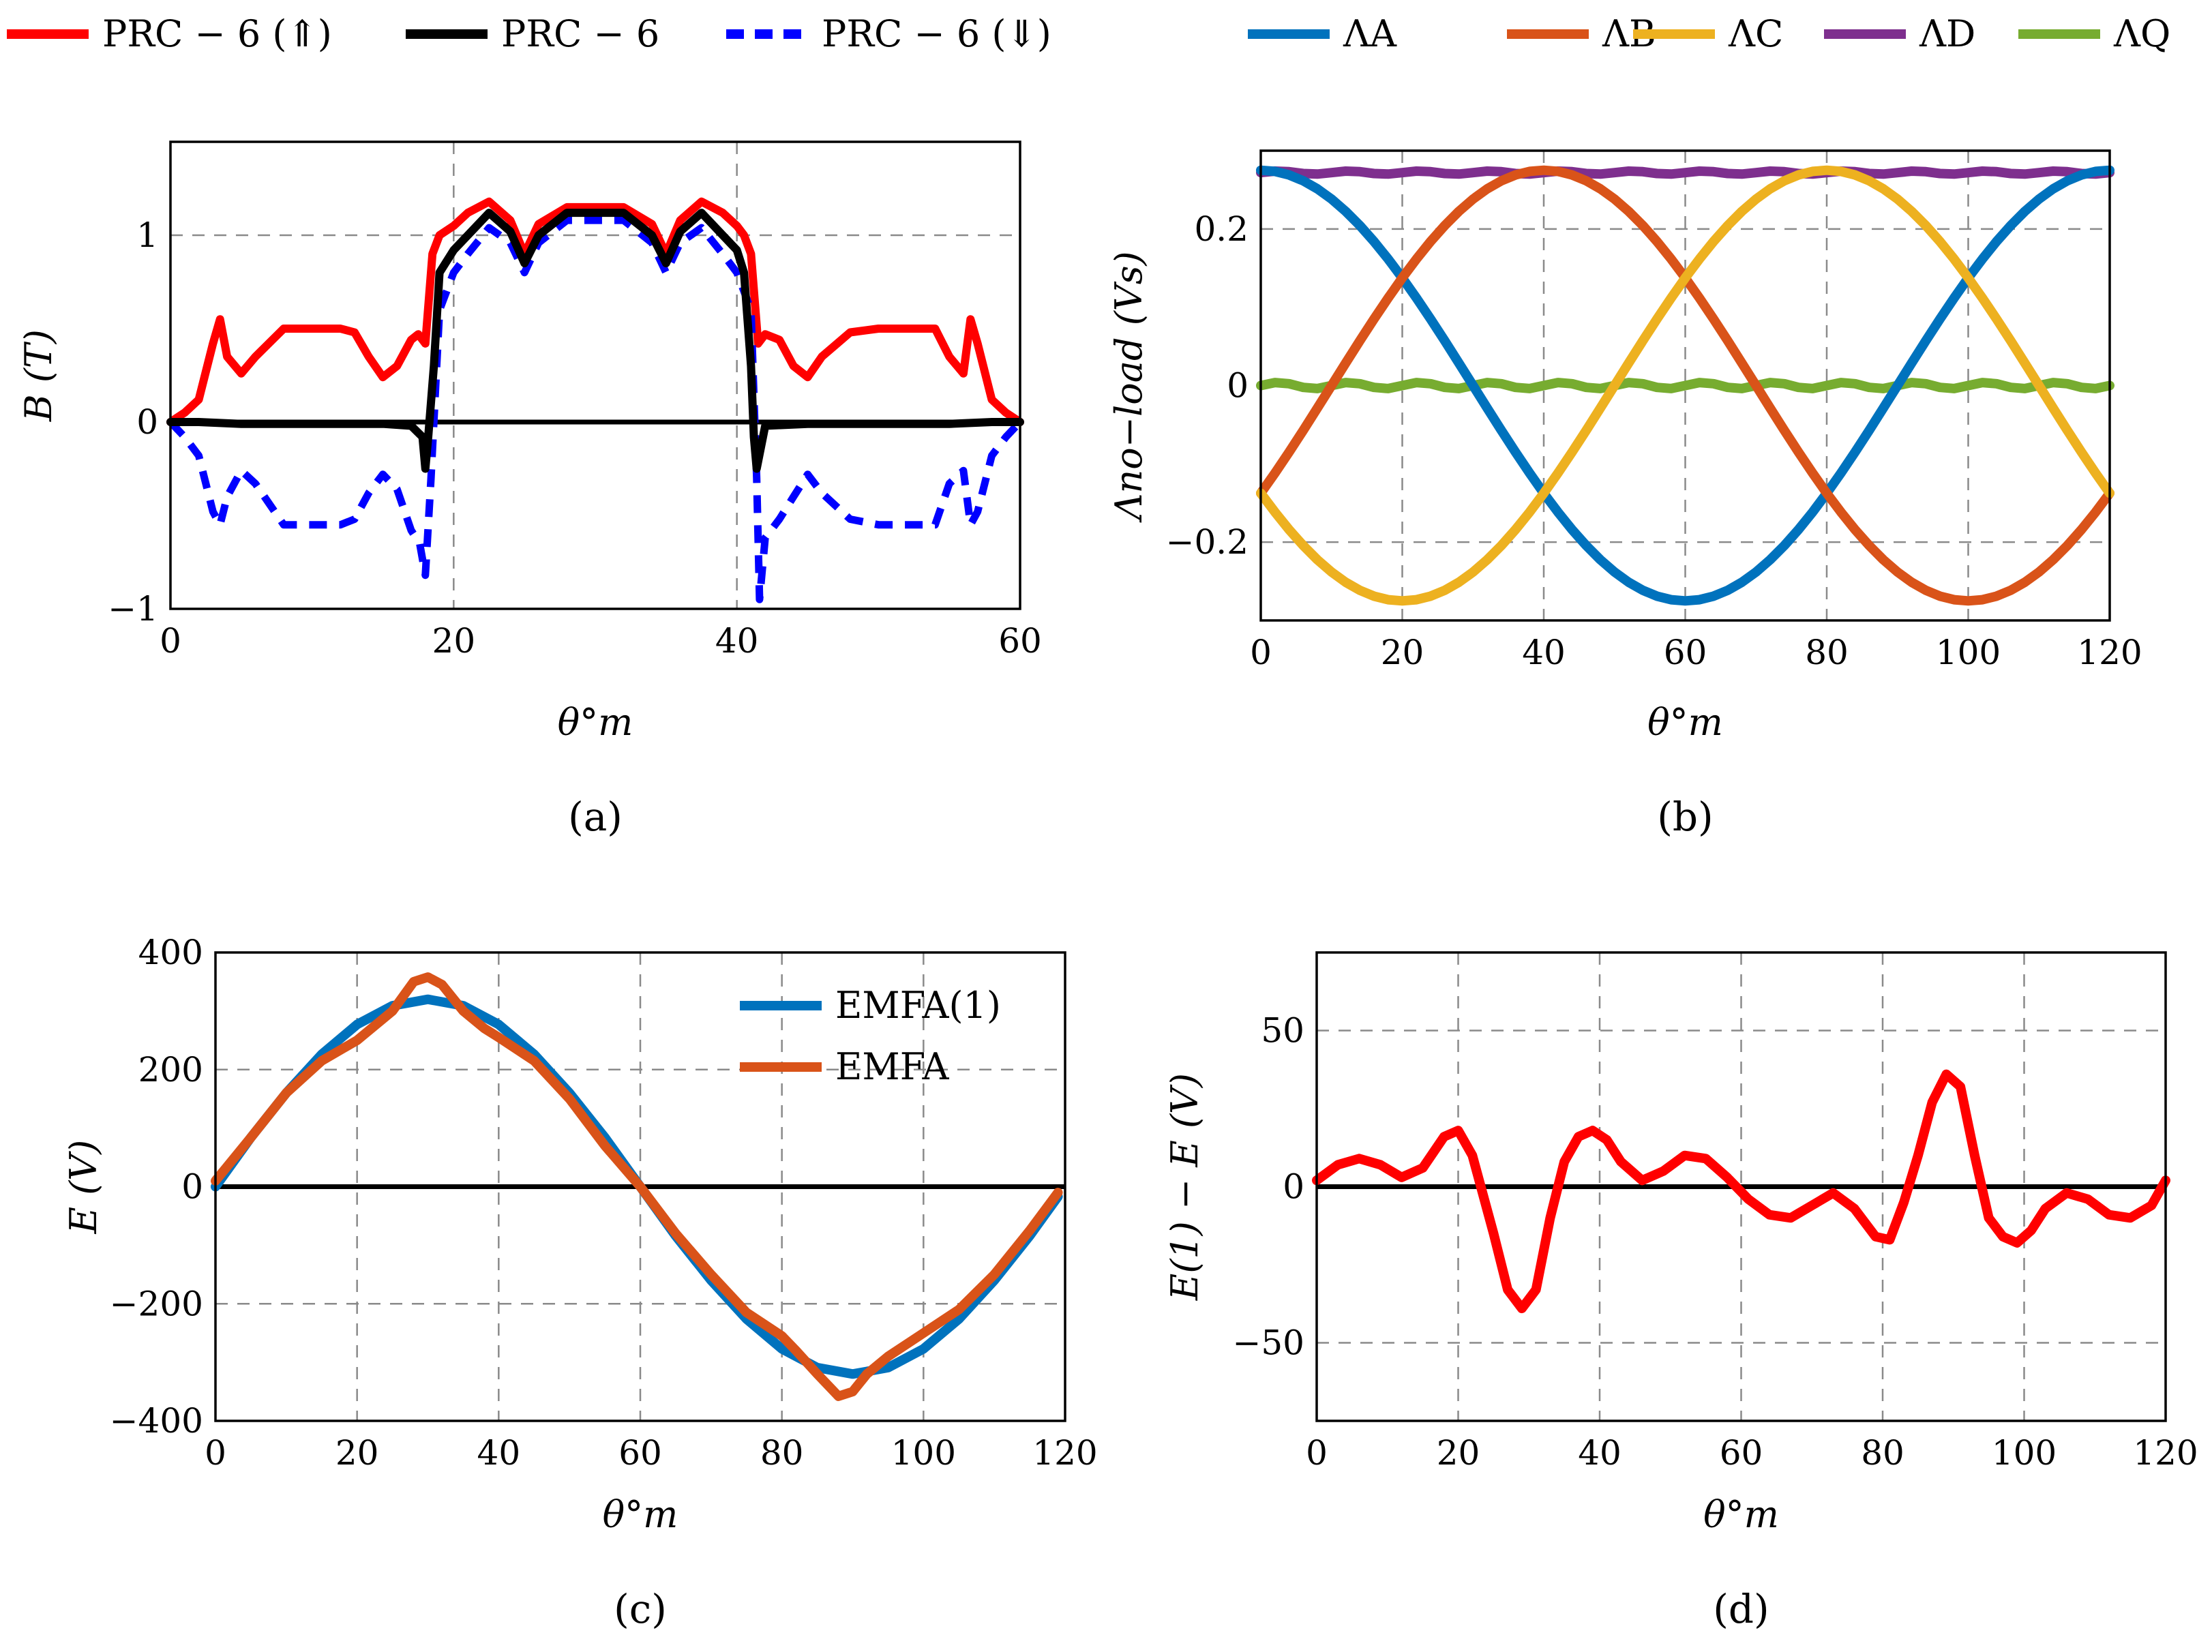 The image size is (2212, 1652). I want to click on y-axis-label: B (T), so click(38, 375).